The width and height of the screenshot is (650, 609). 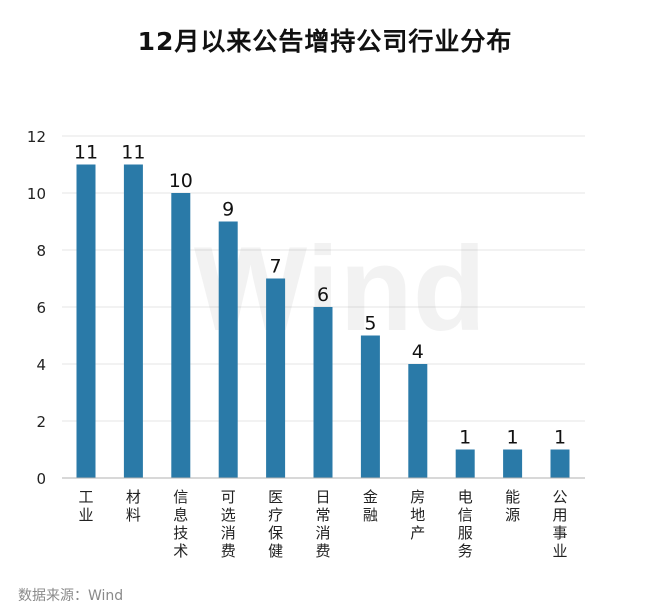 What do you see at coordinates (180, 524) in the screenshot?
I see `x-tick-label: 信息技术` at bounding box center [180, 524].